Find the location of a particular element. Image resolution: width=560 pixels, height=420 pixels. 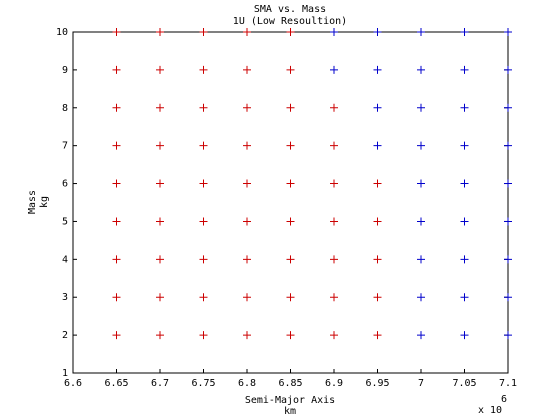

y-tick-label: 8 is located at coordinates (65, 108).